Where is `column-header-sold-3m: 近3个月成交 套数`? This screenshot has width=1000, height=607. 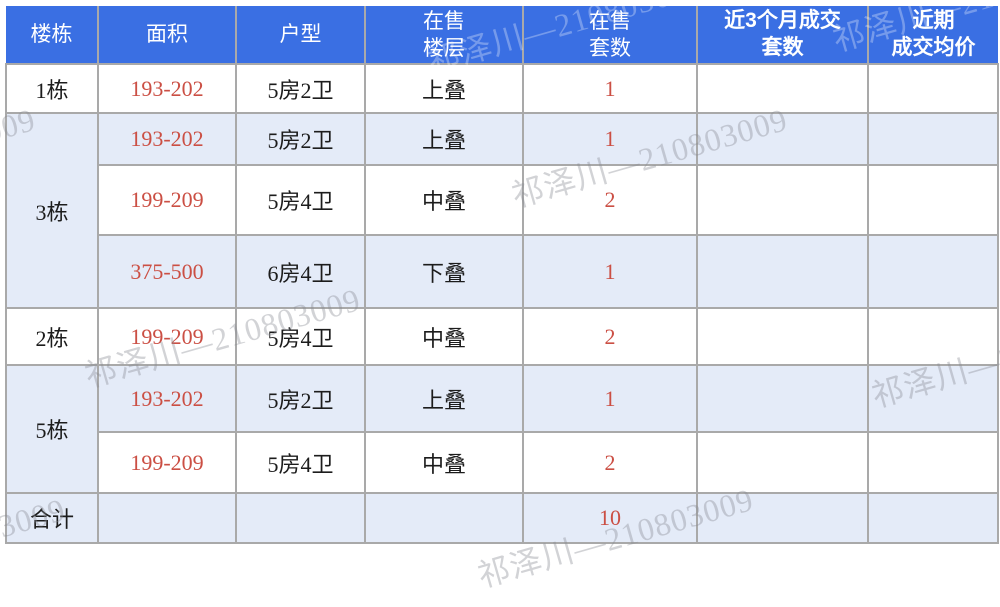
column-header-sold-3m: 近3个月成交 套数 is located at coordinates (782, 35).